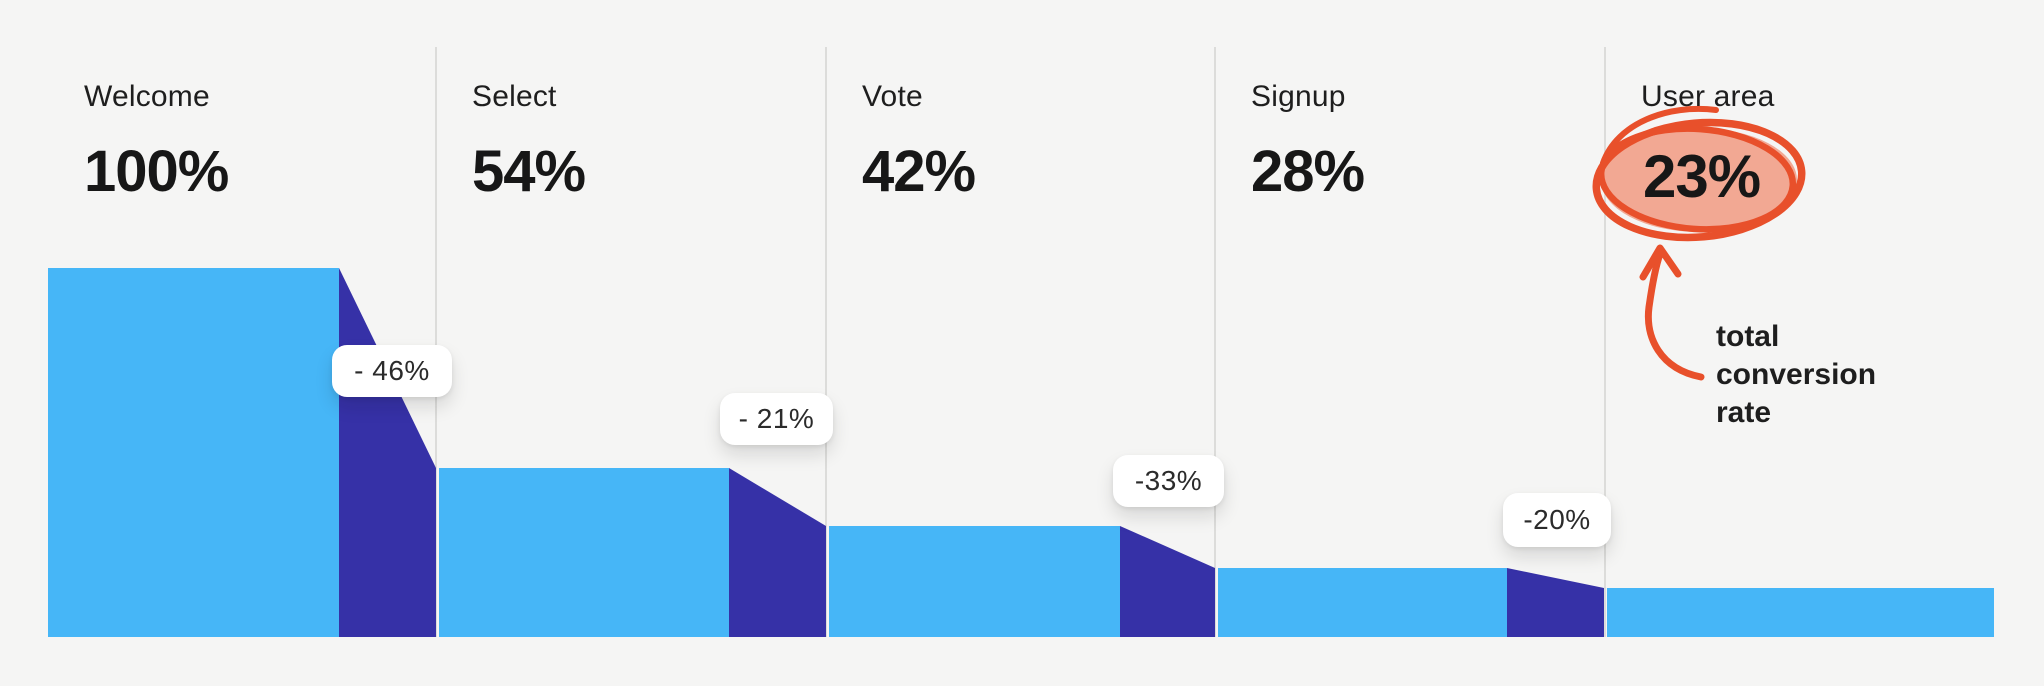 The height and width of the screenshot is (686, 2044). I want to click on stage-header-signup: Signup, so click(1298, 97).